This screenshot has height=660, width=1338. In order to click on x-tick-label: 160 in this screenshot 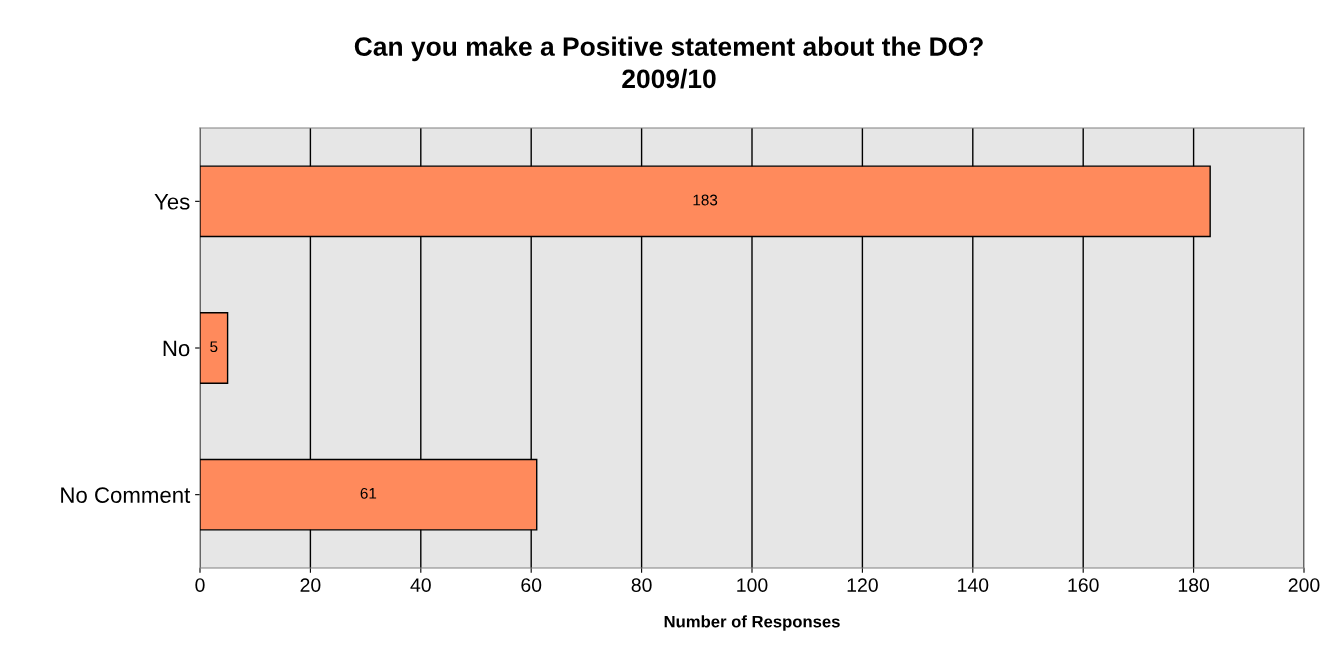, I will do `click(1083, 585)`.